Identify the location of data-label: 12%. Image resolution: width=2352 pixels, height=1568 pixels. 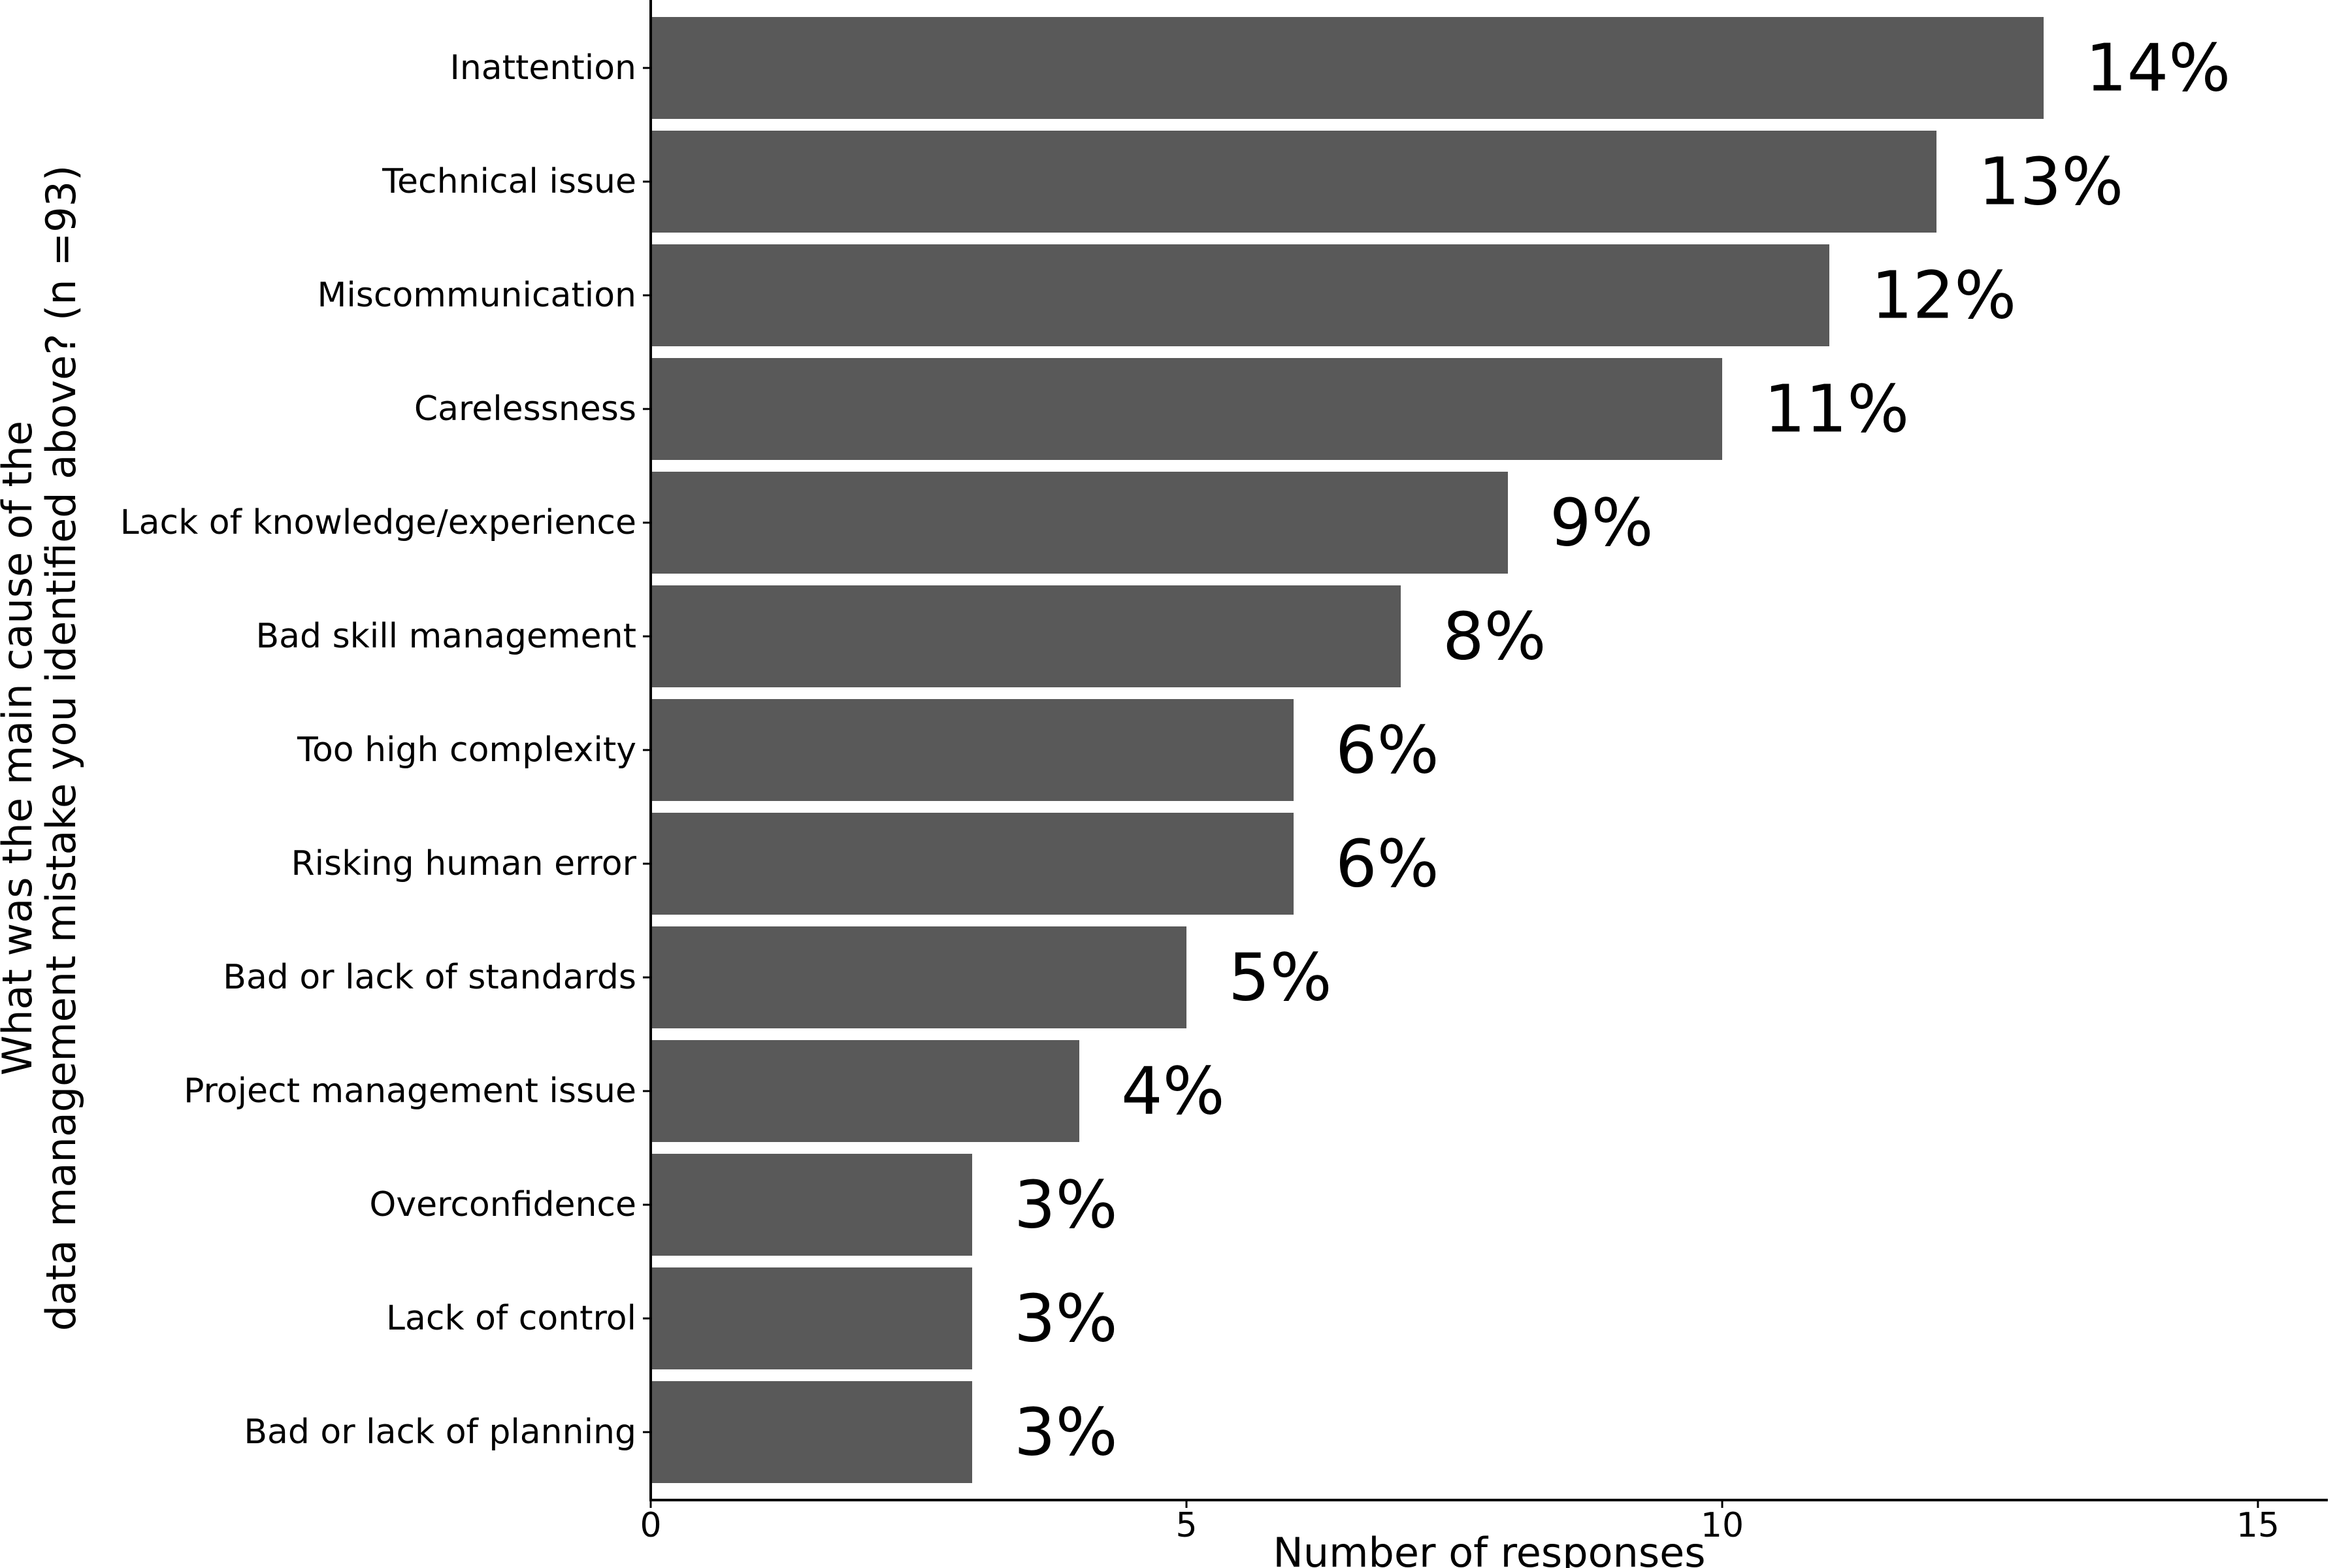
(1943, 295).